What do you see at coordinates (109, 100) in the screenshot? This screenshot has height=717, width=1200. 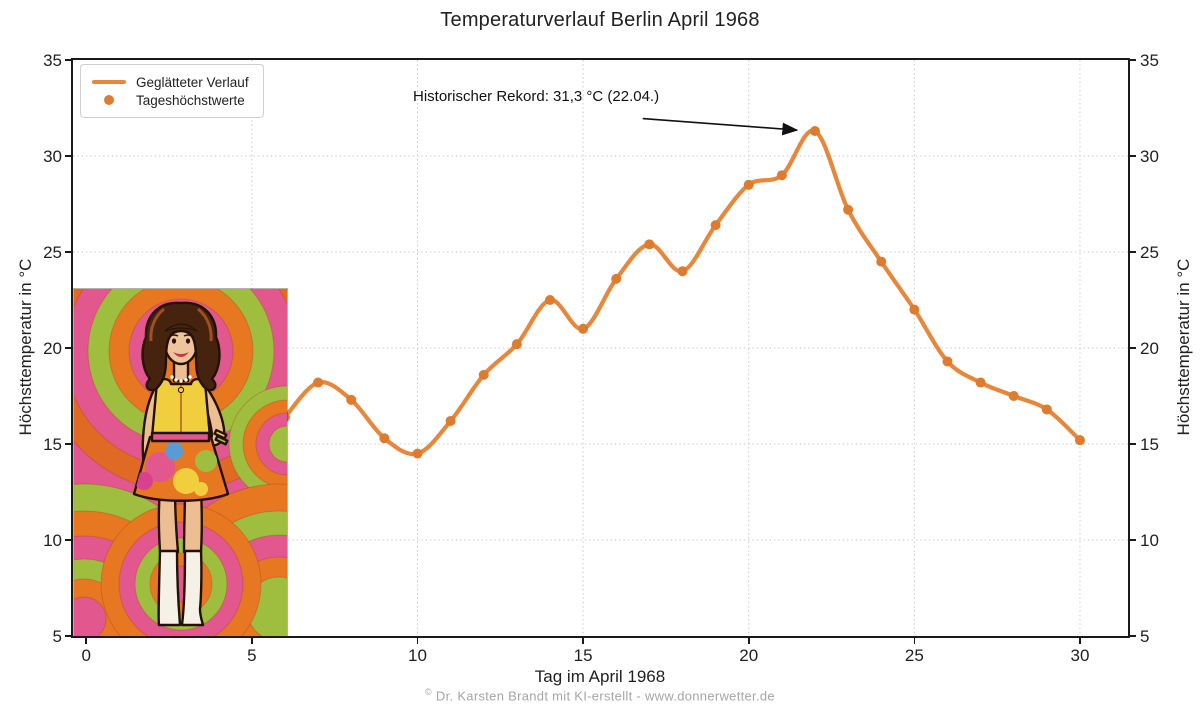 I see `dot-swatch-icon` at bounding box center [109, 100].